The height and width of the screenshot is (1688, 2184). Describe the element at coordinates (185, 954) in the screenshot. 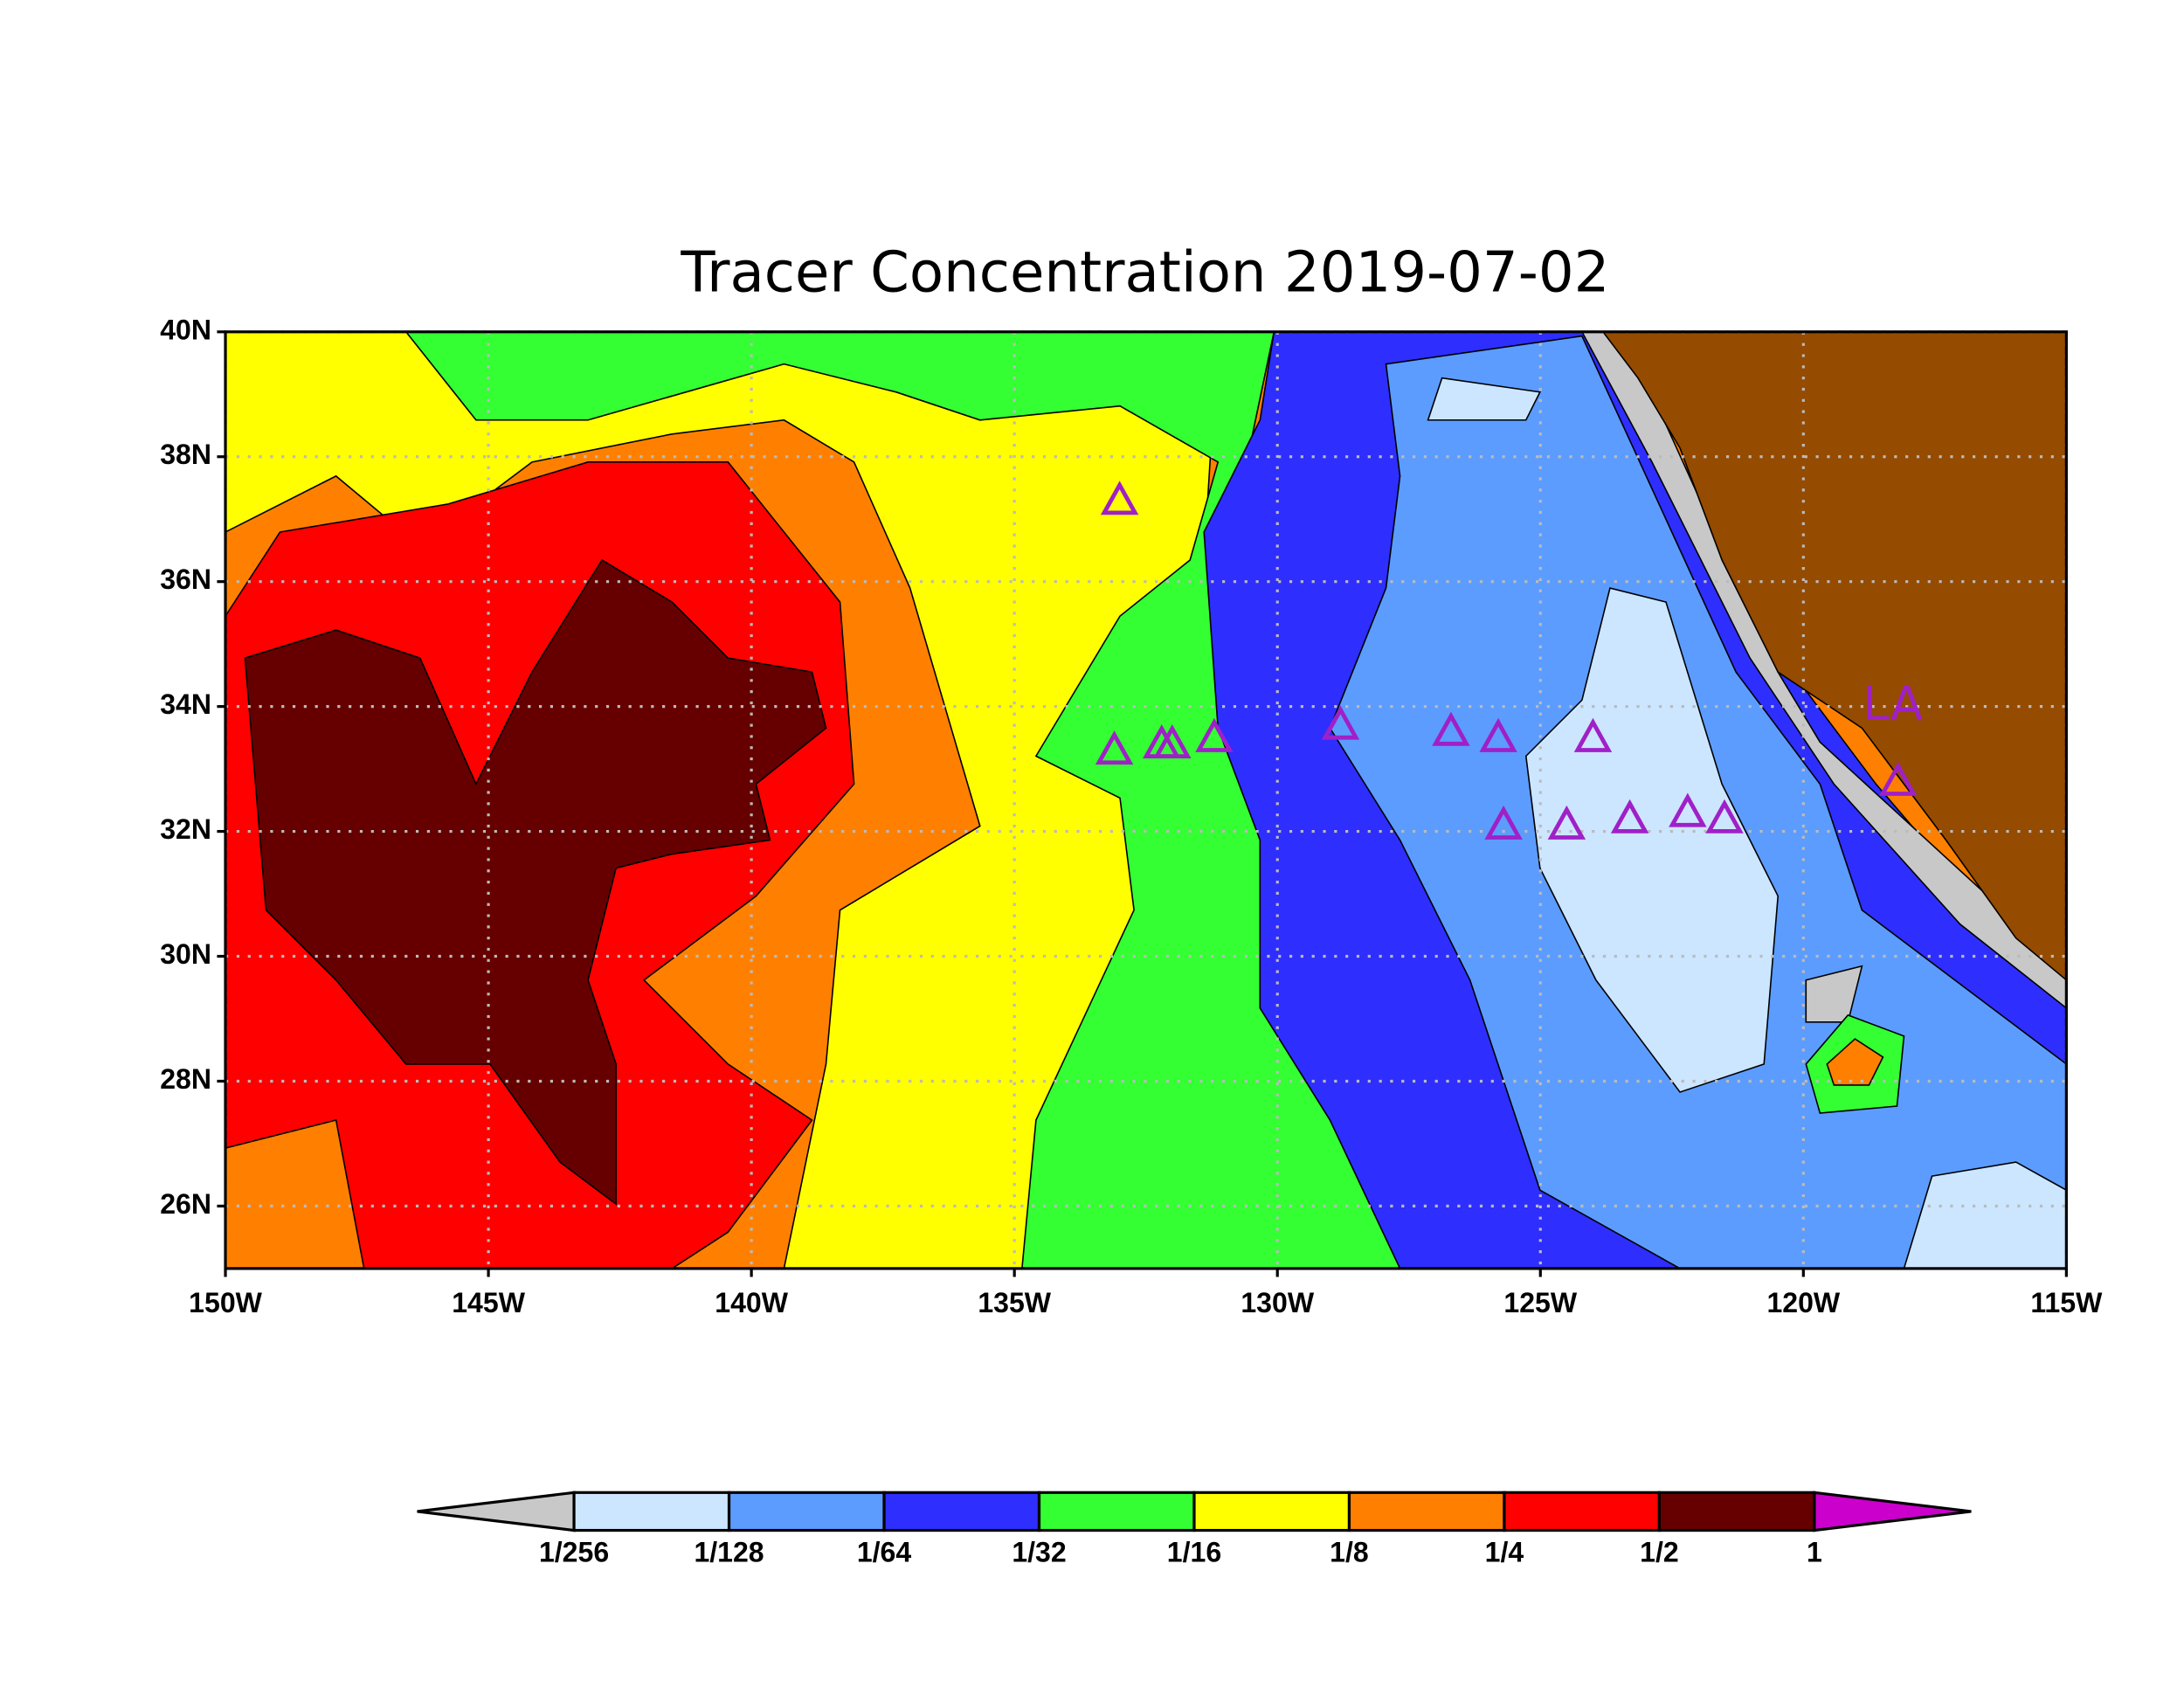

I see `y-tick-label: 30N` at that location.